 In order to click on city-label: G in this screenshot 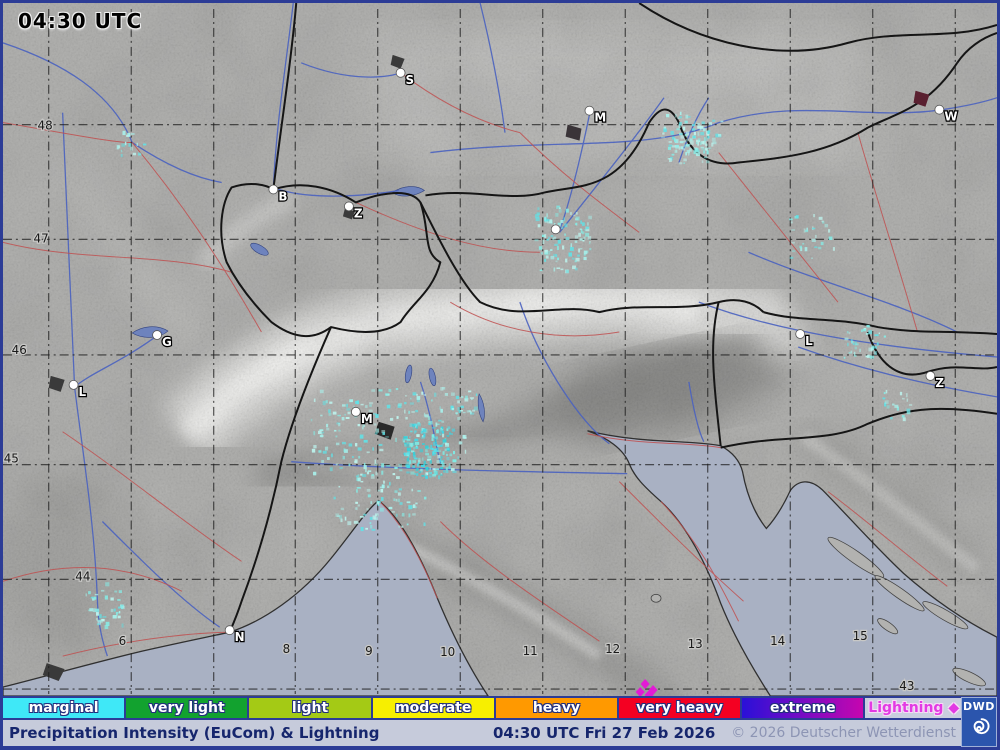, I will do `click(167, 342)`.